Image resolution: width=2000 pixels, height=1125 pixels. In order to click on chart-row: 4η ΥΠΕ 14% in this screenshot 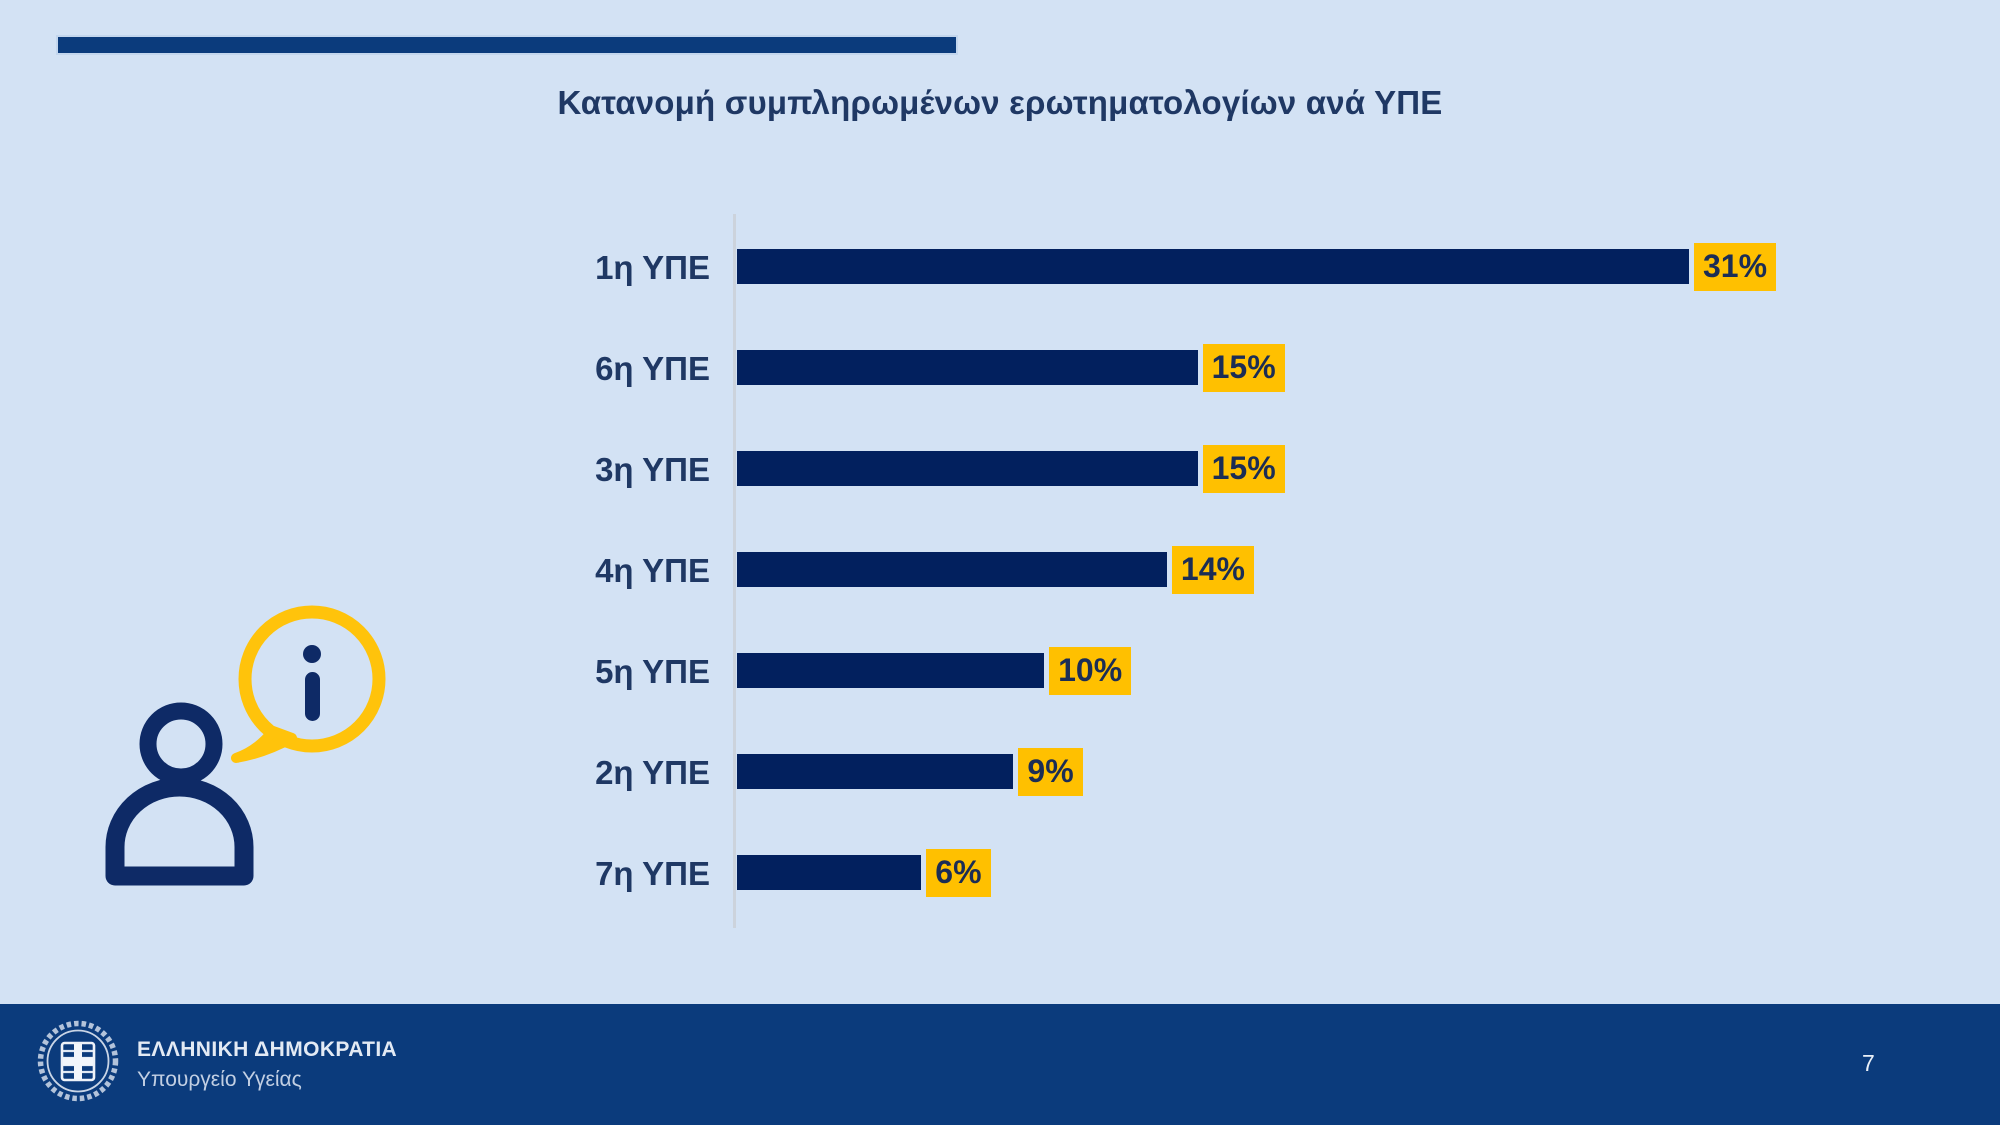, I will do `click(1000, 569)`.